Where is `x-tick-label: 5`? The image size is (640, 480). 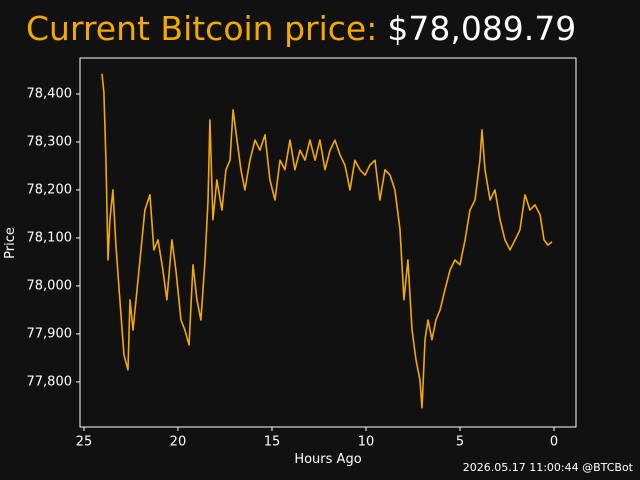 x-tick-label: 5 is located at coordinates (460, 442).